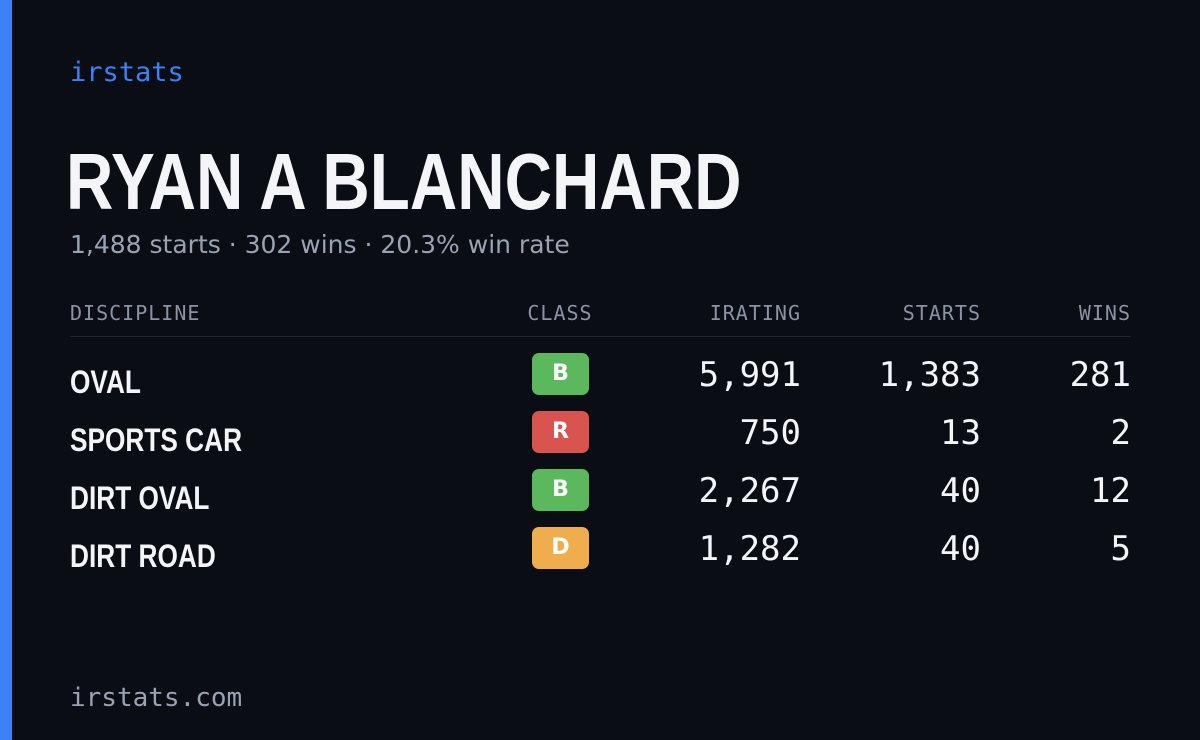 The height and width of the screenshot is (740, 1200). Describe the element at coordinates (404, 181) in the screenshot. I see `player-name: RYAN A BLANCHARD` at that location.